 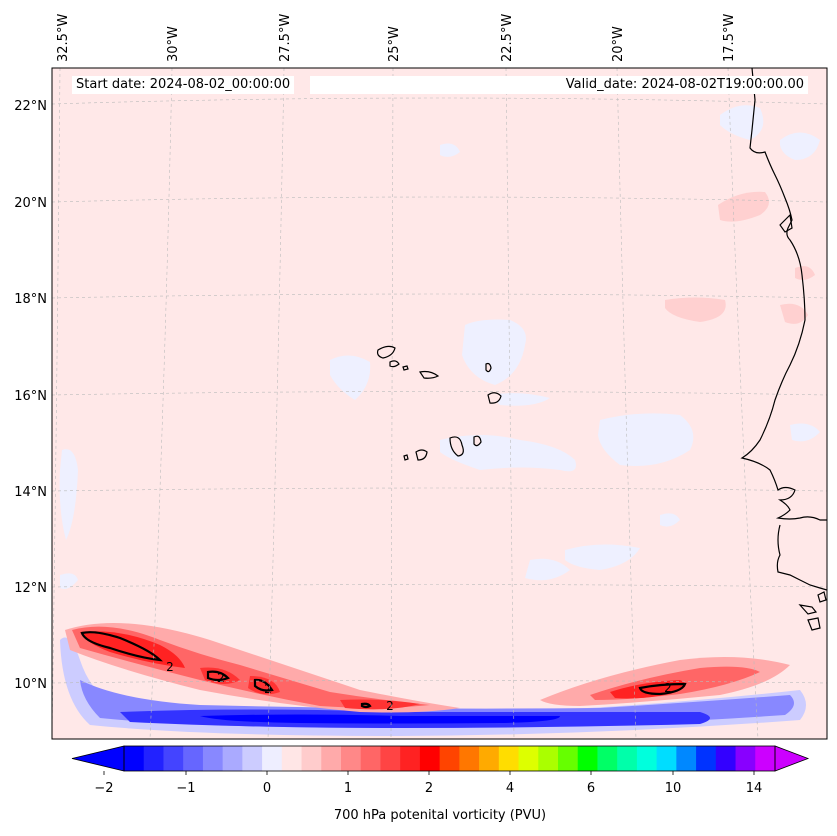 I want to click on svg-text: 25°W, so click(x=394, y=44).